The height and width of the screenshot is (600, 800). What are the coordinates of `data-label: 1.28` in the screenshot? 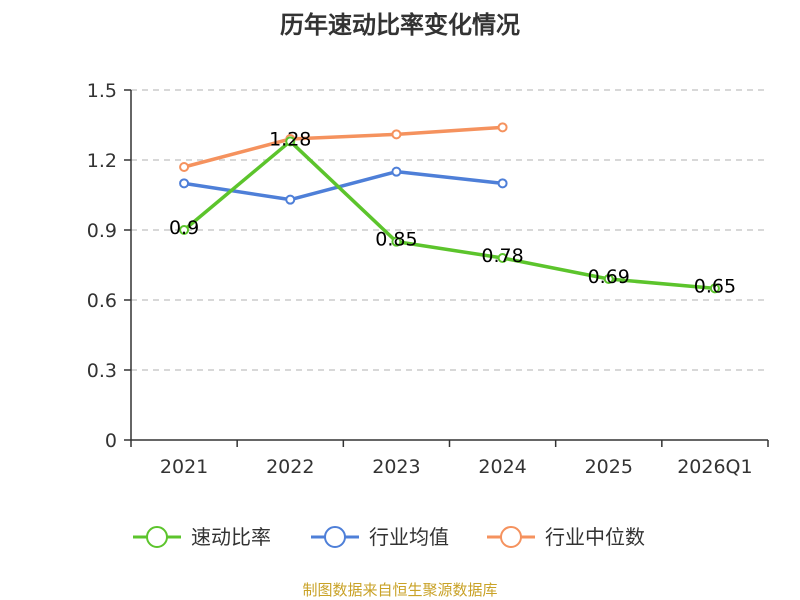 It's located at (290, 139).